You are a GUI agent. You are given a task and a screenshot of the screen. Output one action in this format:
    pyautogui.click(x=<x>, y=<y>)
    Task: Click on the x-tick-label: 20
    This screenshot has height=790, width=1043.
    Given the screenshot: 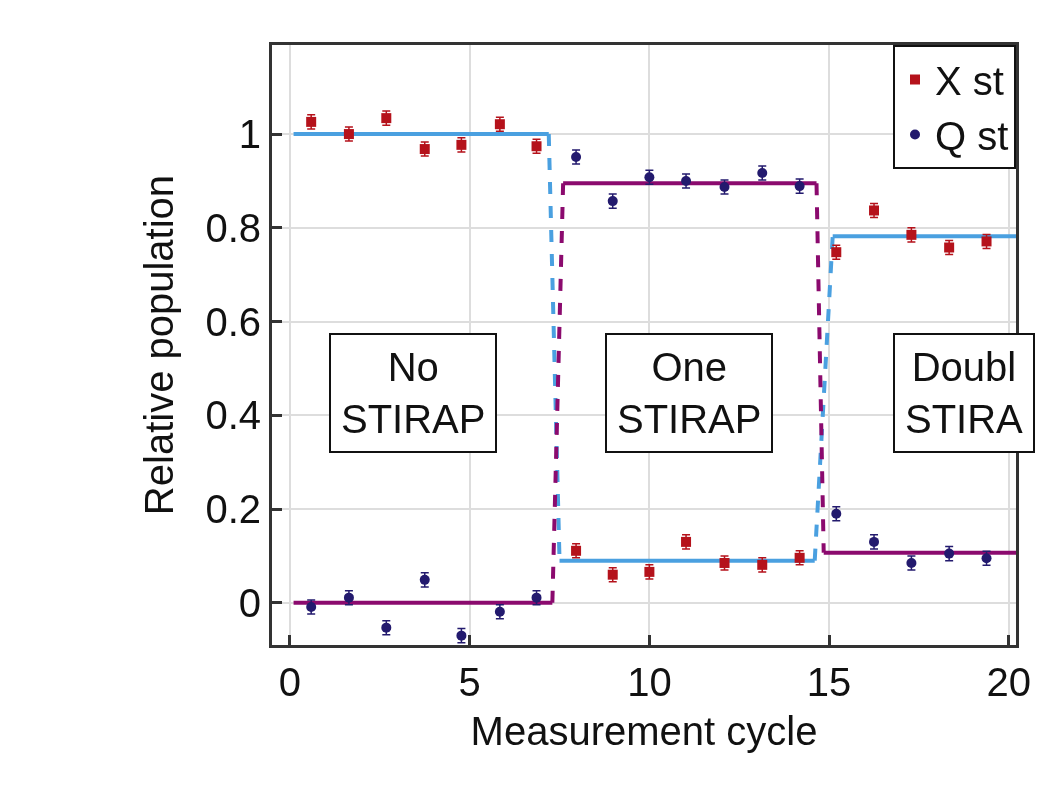 What is the action you would take?
    pyautogui.click(x=1009, y=682)
    